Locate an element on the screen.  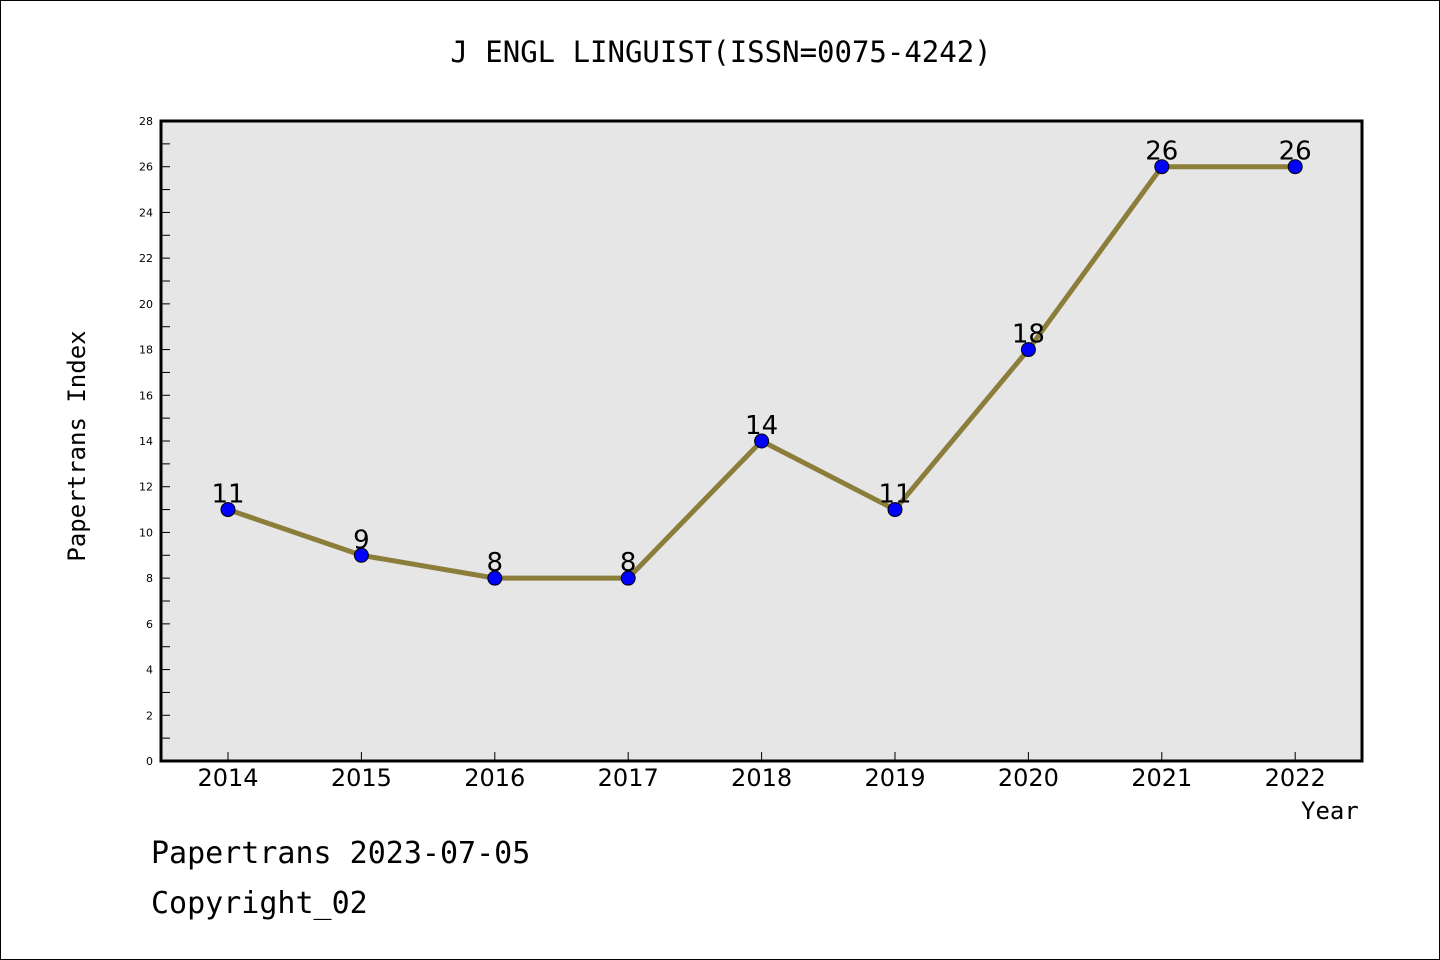
footer-copyright-text: Copyright_02 is located at coordinates (259, 903).